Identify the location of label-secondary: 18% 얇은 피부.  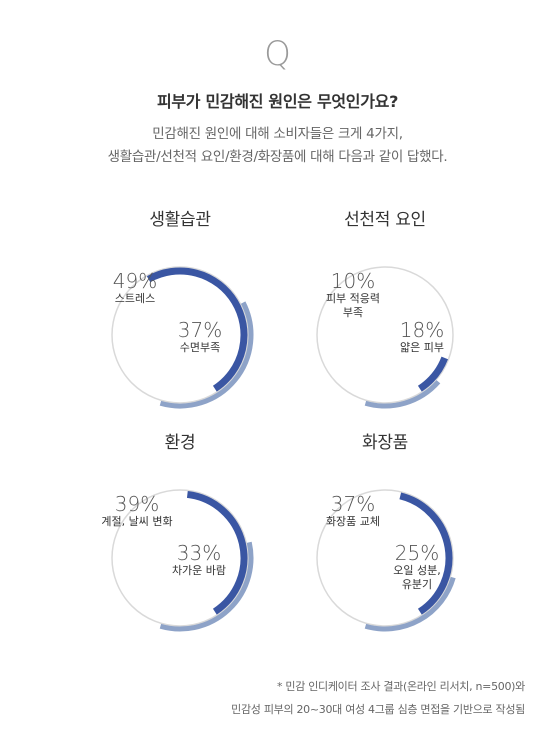
(422, 337).